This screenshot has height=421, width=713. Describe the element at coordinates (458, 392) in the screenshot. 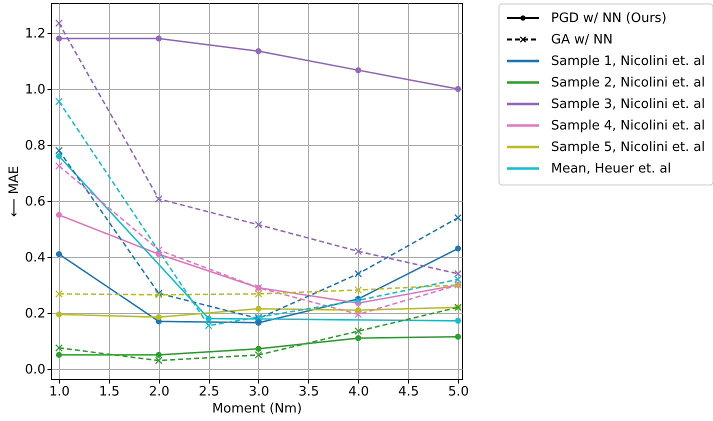

I see `x-tick-label: 5.0` at that location.